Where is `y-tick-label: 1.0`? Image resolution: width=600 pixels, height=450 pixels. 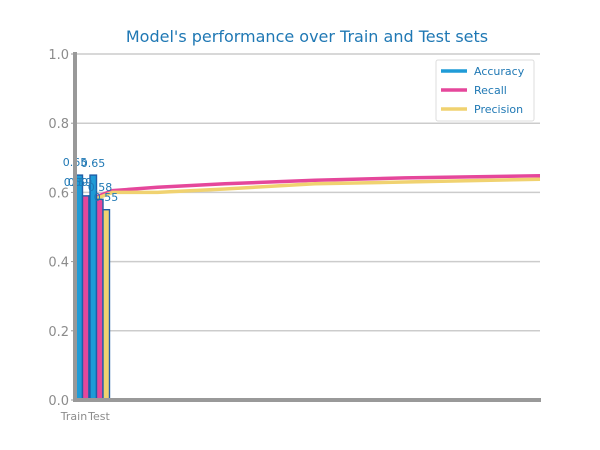 y-tick-label: 1.0 is located at coordinates (58, 55).